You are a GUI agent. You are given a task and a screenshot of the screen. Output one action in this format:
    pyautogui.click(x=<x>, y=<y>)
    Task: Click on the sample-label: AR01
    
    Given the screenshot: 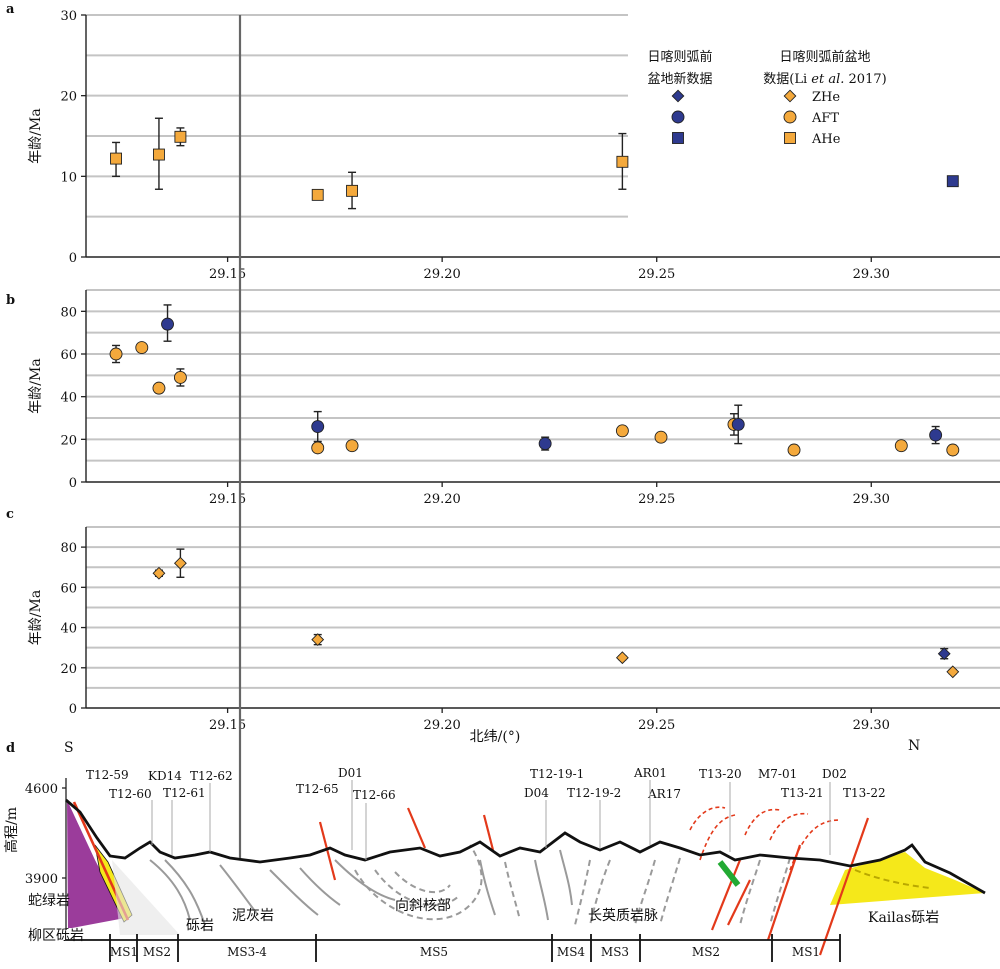 What is the action you would take?
    pyautogui.click(x=650, y=773)
    